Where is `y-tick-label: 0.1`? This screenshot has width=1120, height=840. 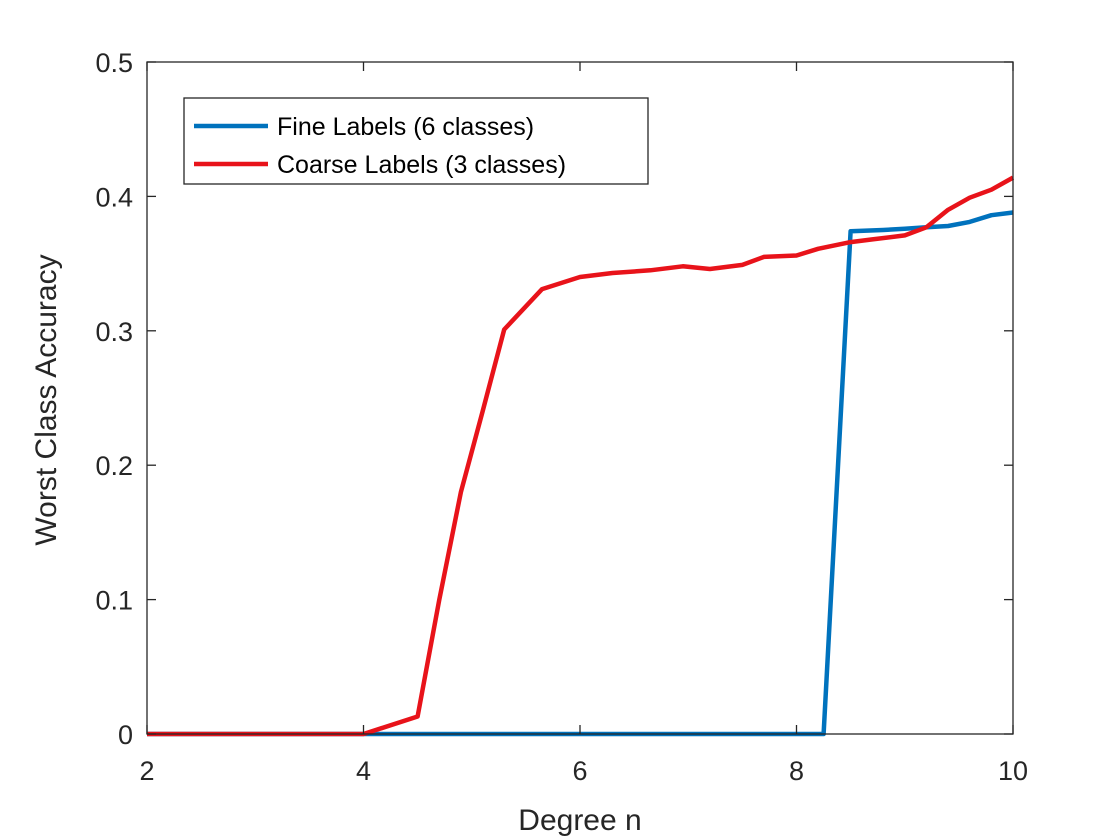 y-tick-label: 0.1 is located at coordinates (114, 601).